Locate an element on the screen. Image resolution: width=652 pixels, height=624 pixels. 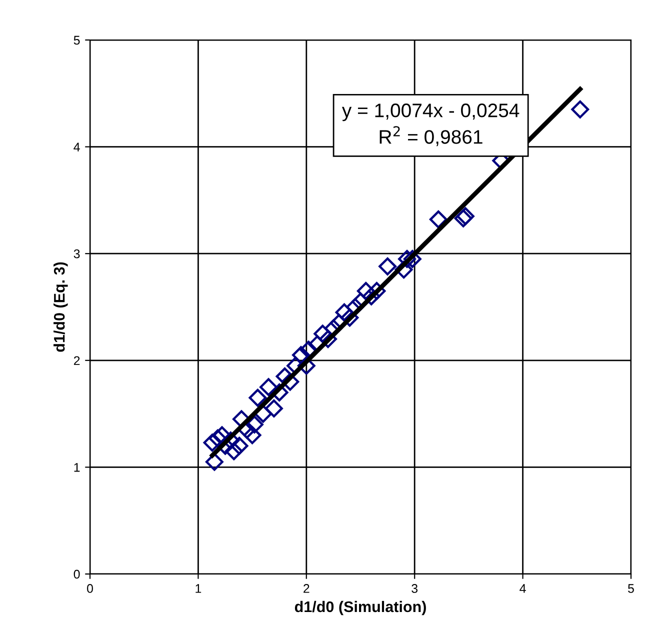
y-axis-title: d1/d0 (Eq. 3) is located at coordinates (61, 307).